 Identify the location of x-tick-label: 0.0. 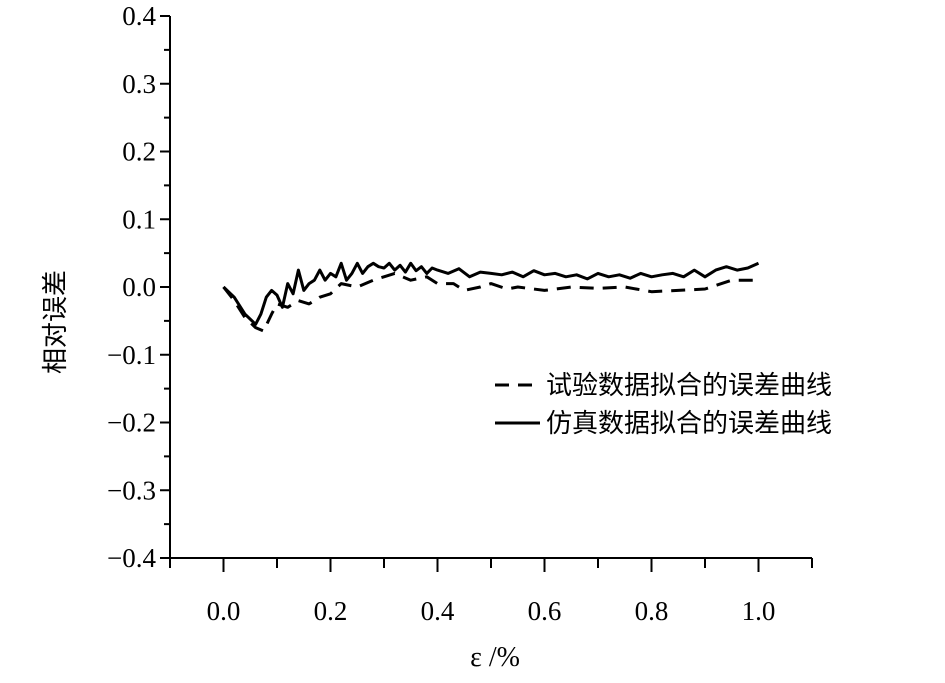
(224, 611).